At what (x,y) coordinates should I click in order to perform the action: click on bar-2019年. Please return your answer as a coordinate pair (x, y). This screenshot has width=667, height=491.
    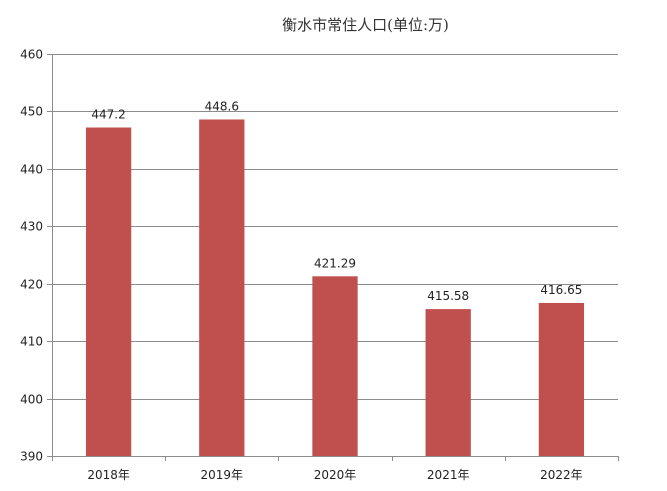
    Looking at the image, I should click on (222, 288).